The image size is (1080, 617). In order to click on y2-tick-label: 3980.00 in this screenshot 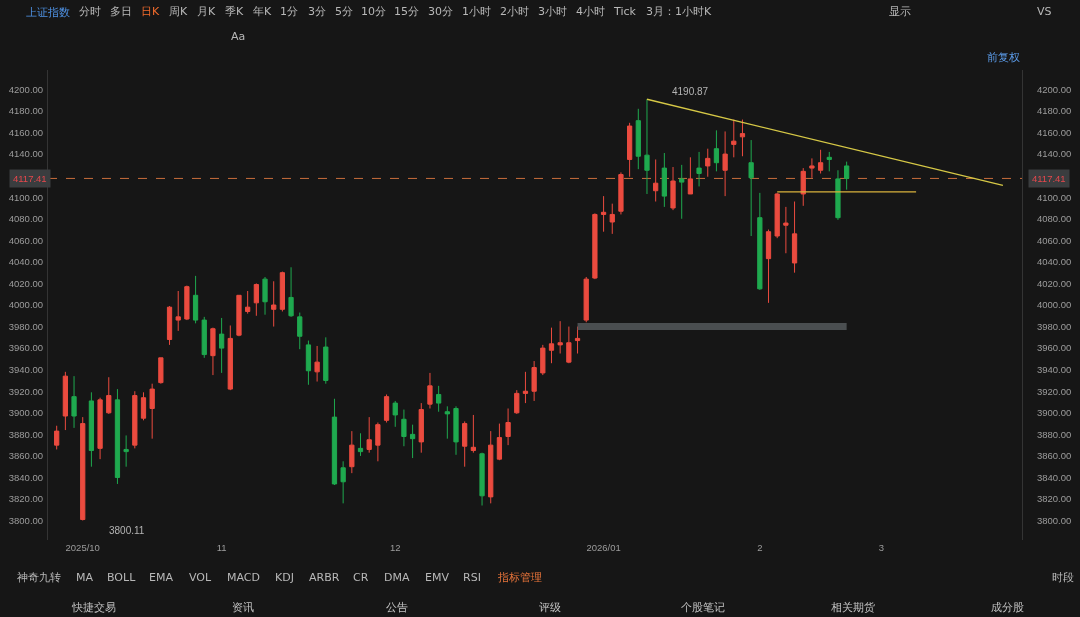, I will do `click(1054, 326)`.